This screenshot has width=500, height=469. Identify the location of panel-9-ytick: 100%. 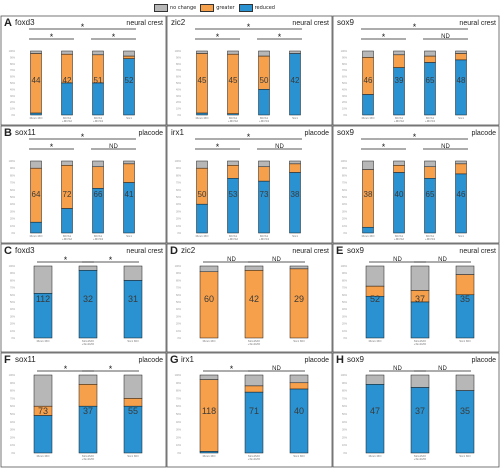
(344, 266).